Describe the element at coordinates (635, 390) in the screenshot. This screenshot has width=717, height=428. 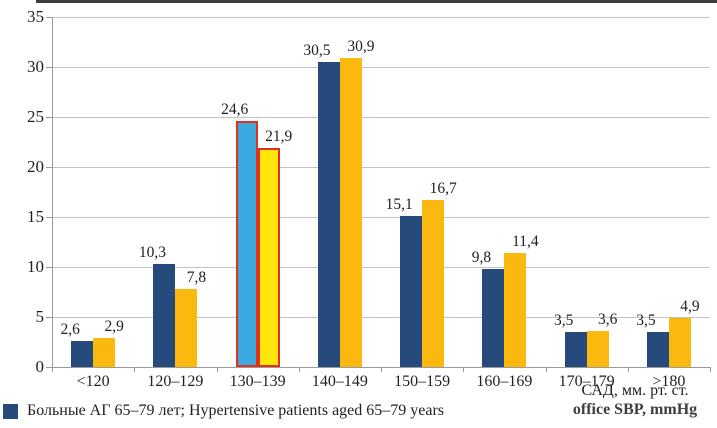
I see `x-axis-title-ru: САД, мм. рт. ст.` at that location.